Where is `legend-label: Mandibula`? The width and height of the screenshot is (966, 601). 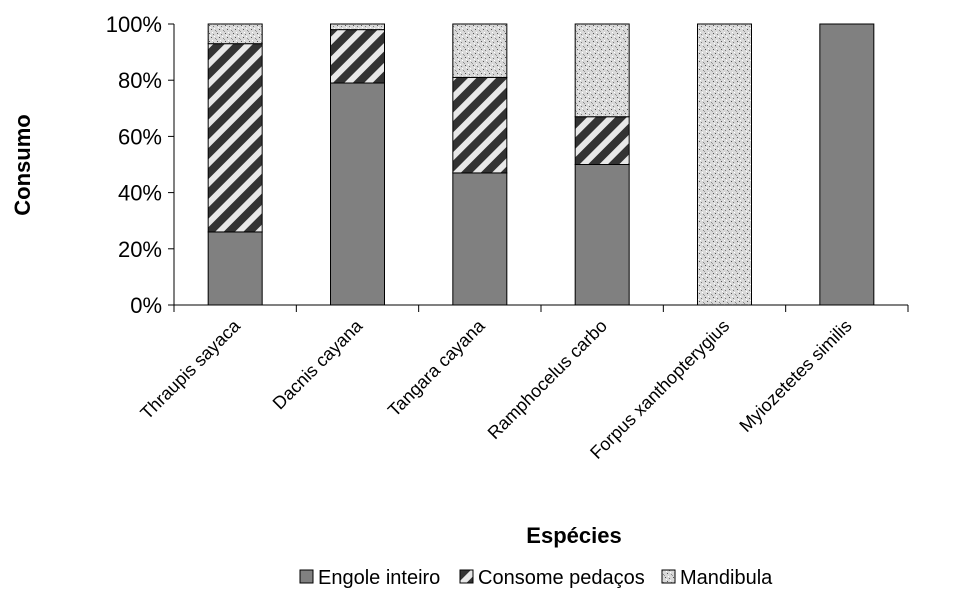 legend-label: Mandibula is located at coordinates (726, 578).